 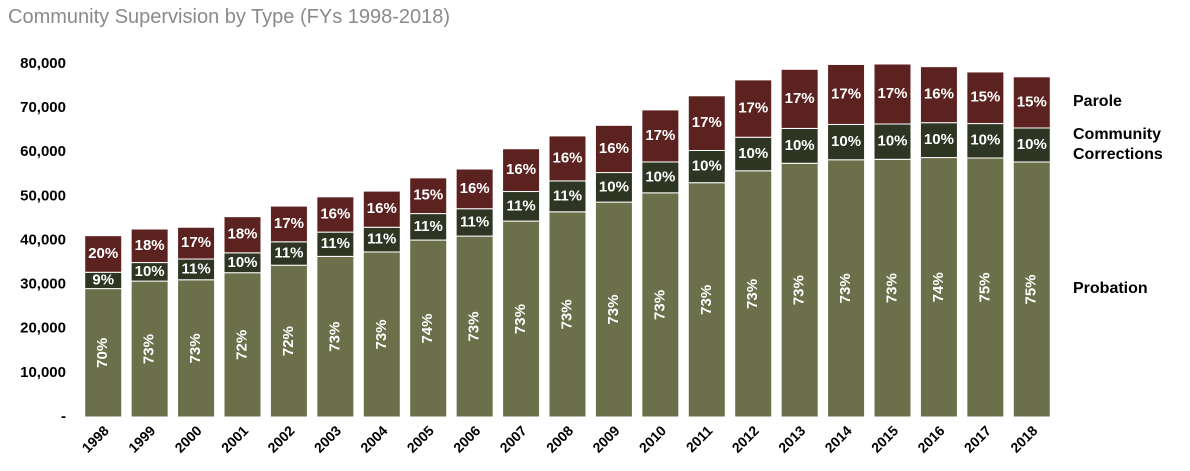 I want to click on data-label: 72%, so click(x=241, y=345).